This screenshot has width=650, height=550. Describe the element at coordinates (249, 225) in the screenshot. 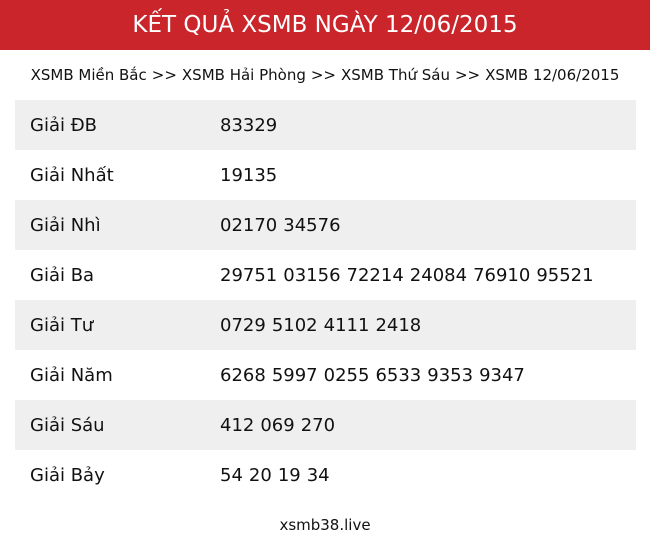

I see `prize-number: 02170` at that location.